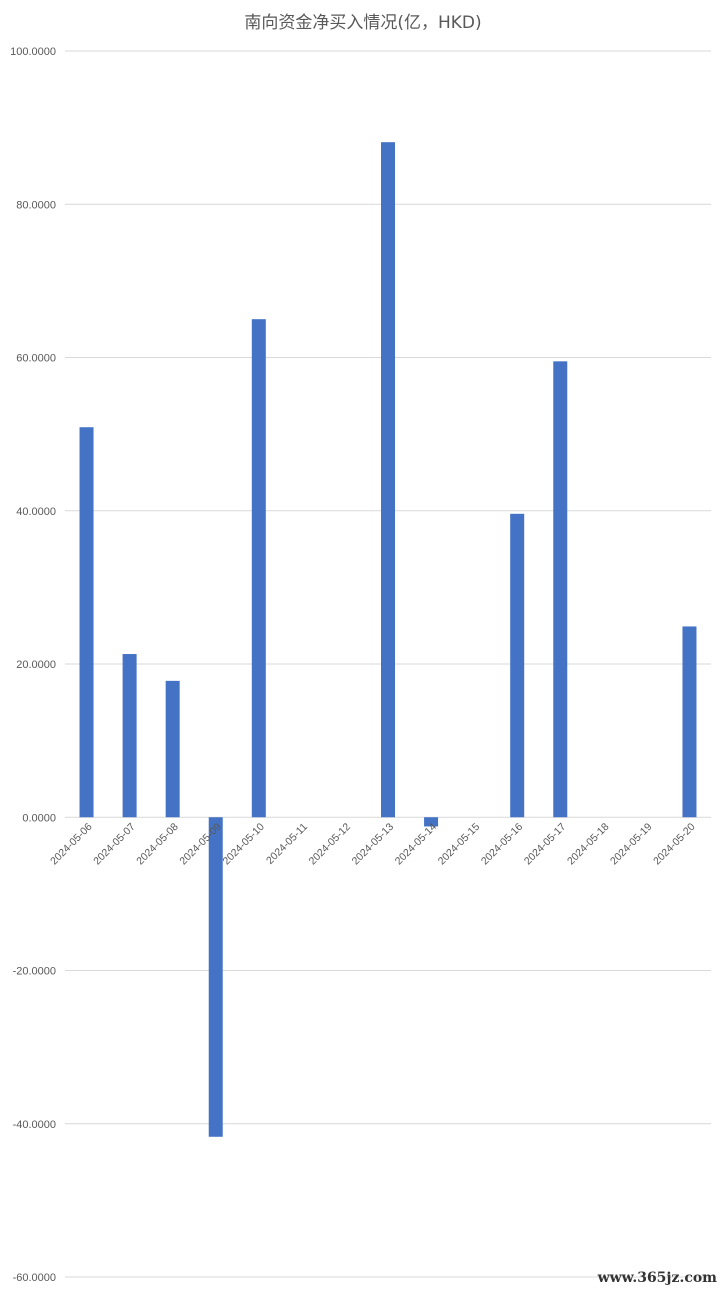 This screenshot has width=725, height=1292. I want to click on x-tick-label: 2024-05-08, so click(157, 844).